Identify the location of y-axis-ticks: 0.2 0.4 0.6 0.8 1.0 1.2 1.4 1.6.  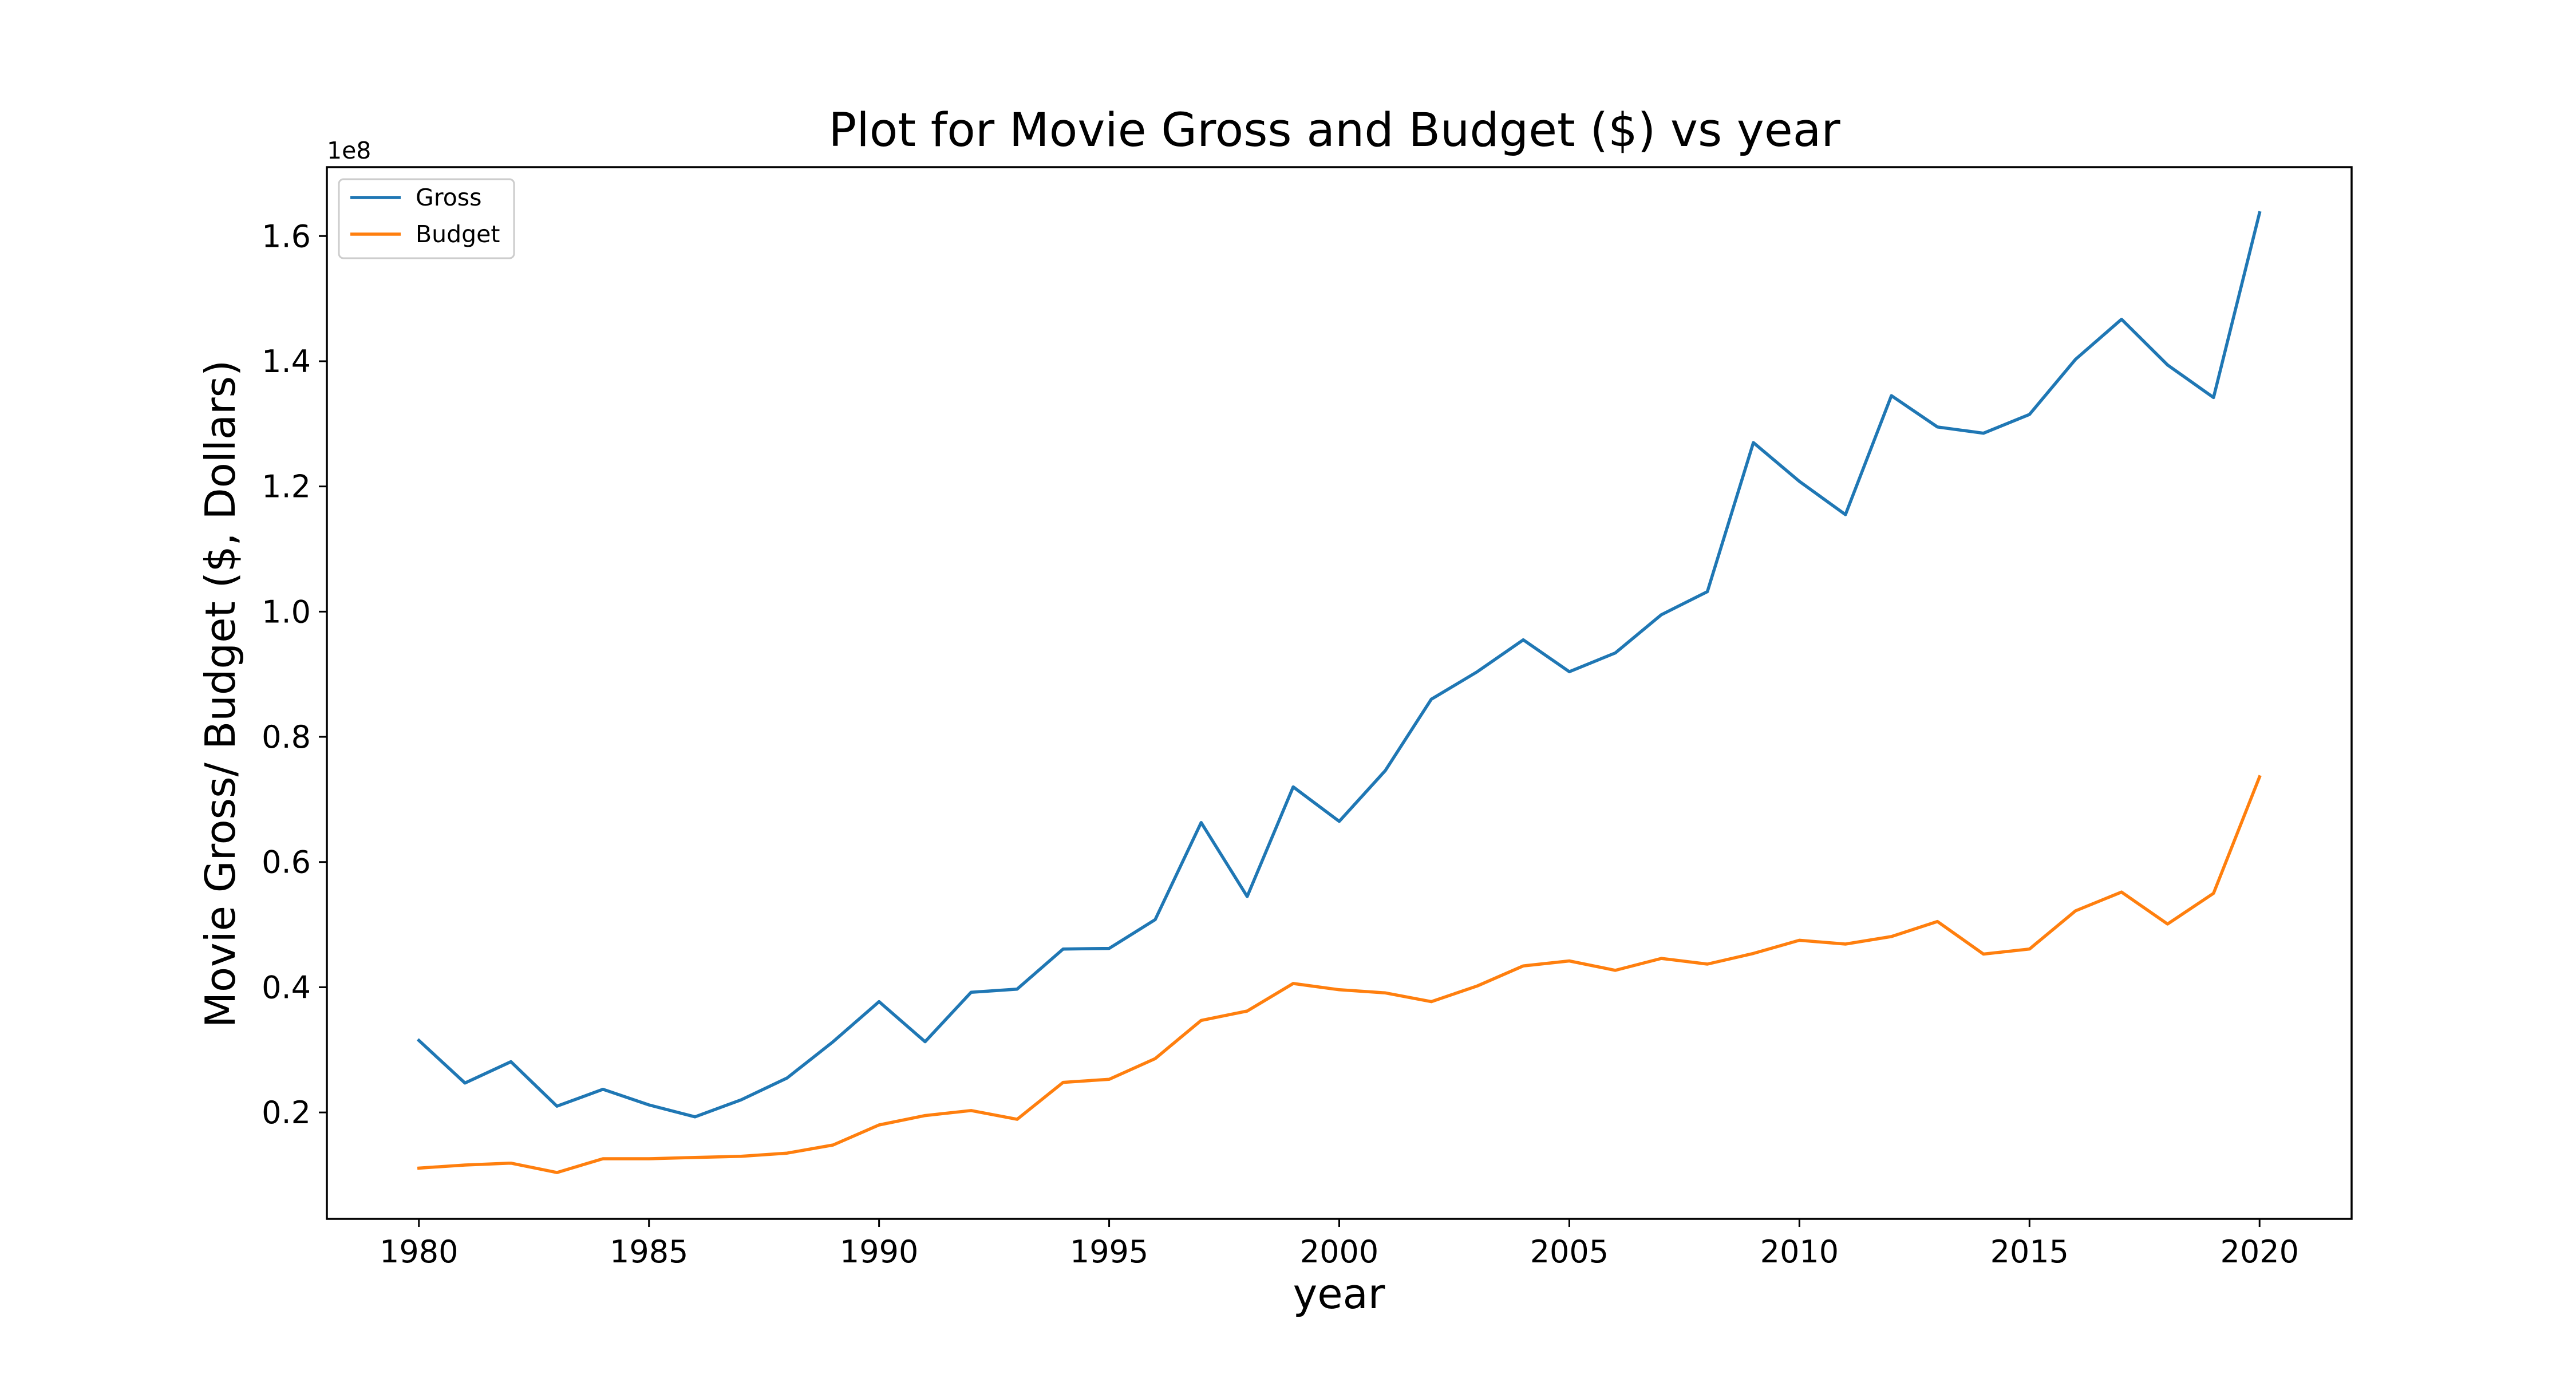
(294, 675).